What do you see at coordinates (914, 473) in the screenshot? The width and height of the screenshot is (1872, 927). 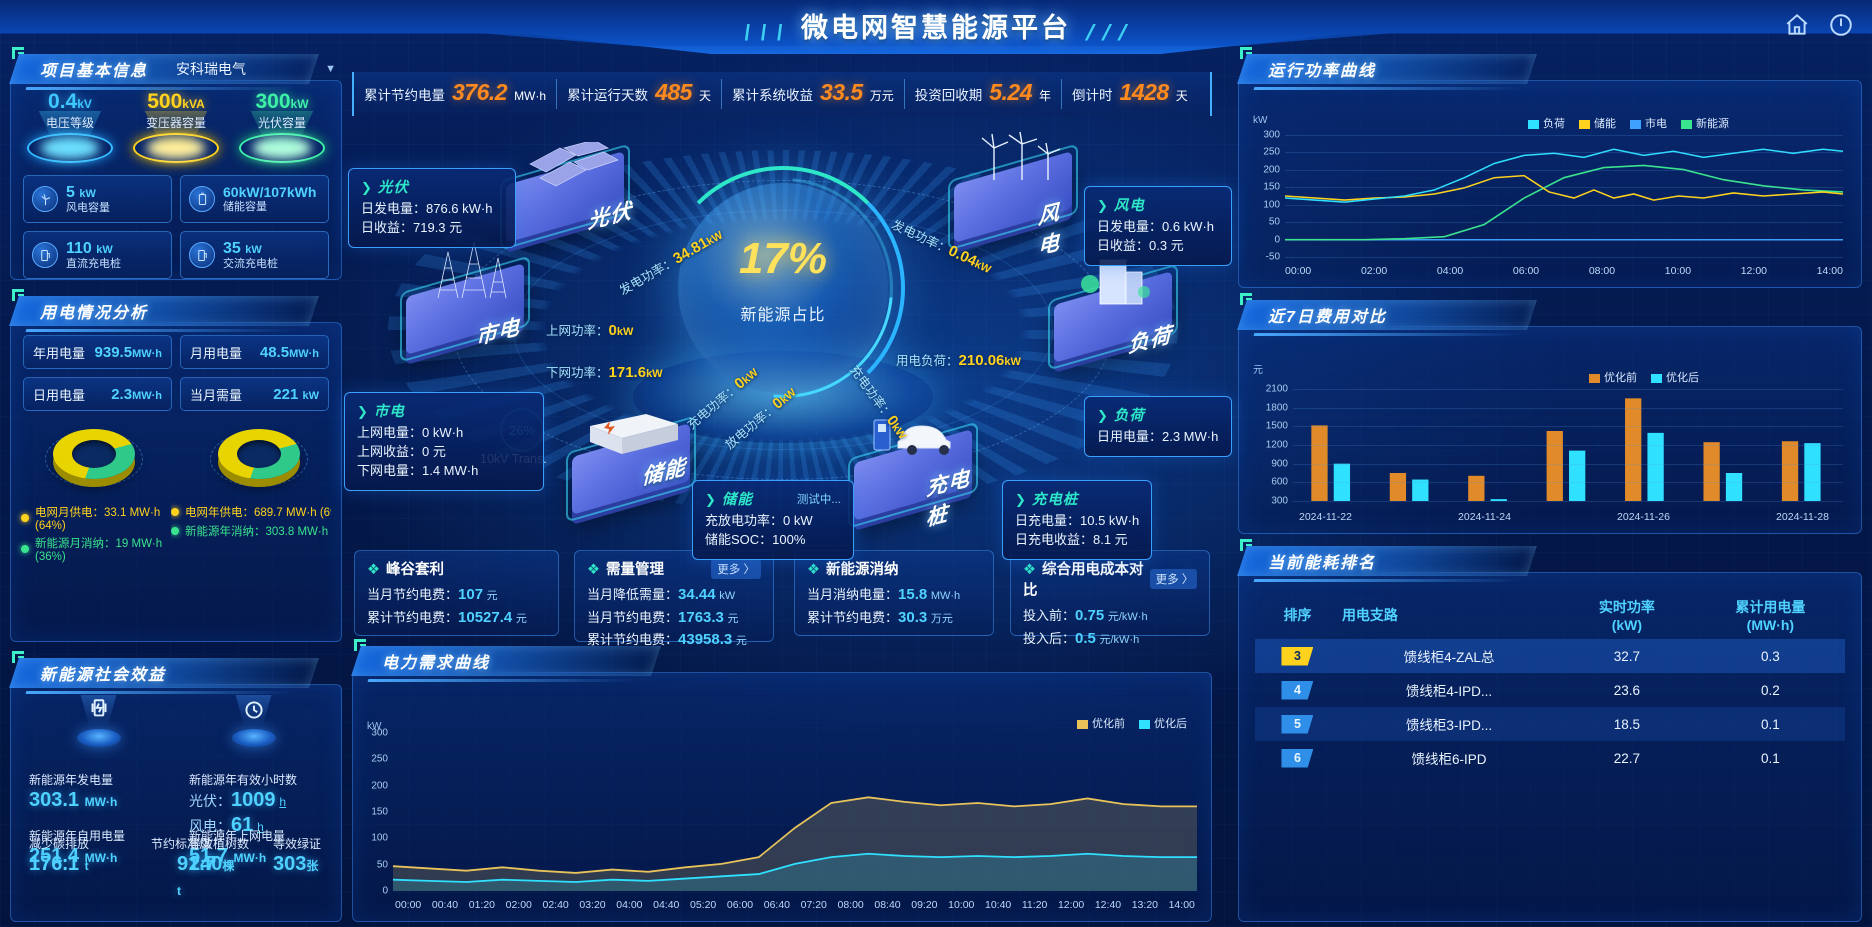 I see `node-ev-charger: 充电桩` at bounding box center [914, 473].